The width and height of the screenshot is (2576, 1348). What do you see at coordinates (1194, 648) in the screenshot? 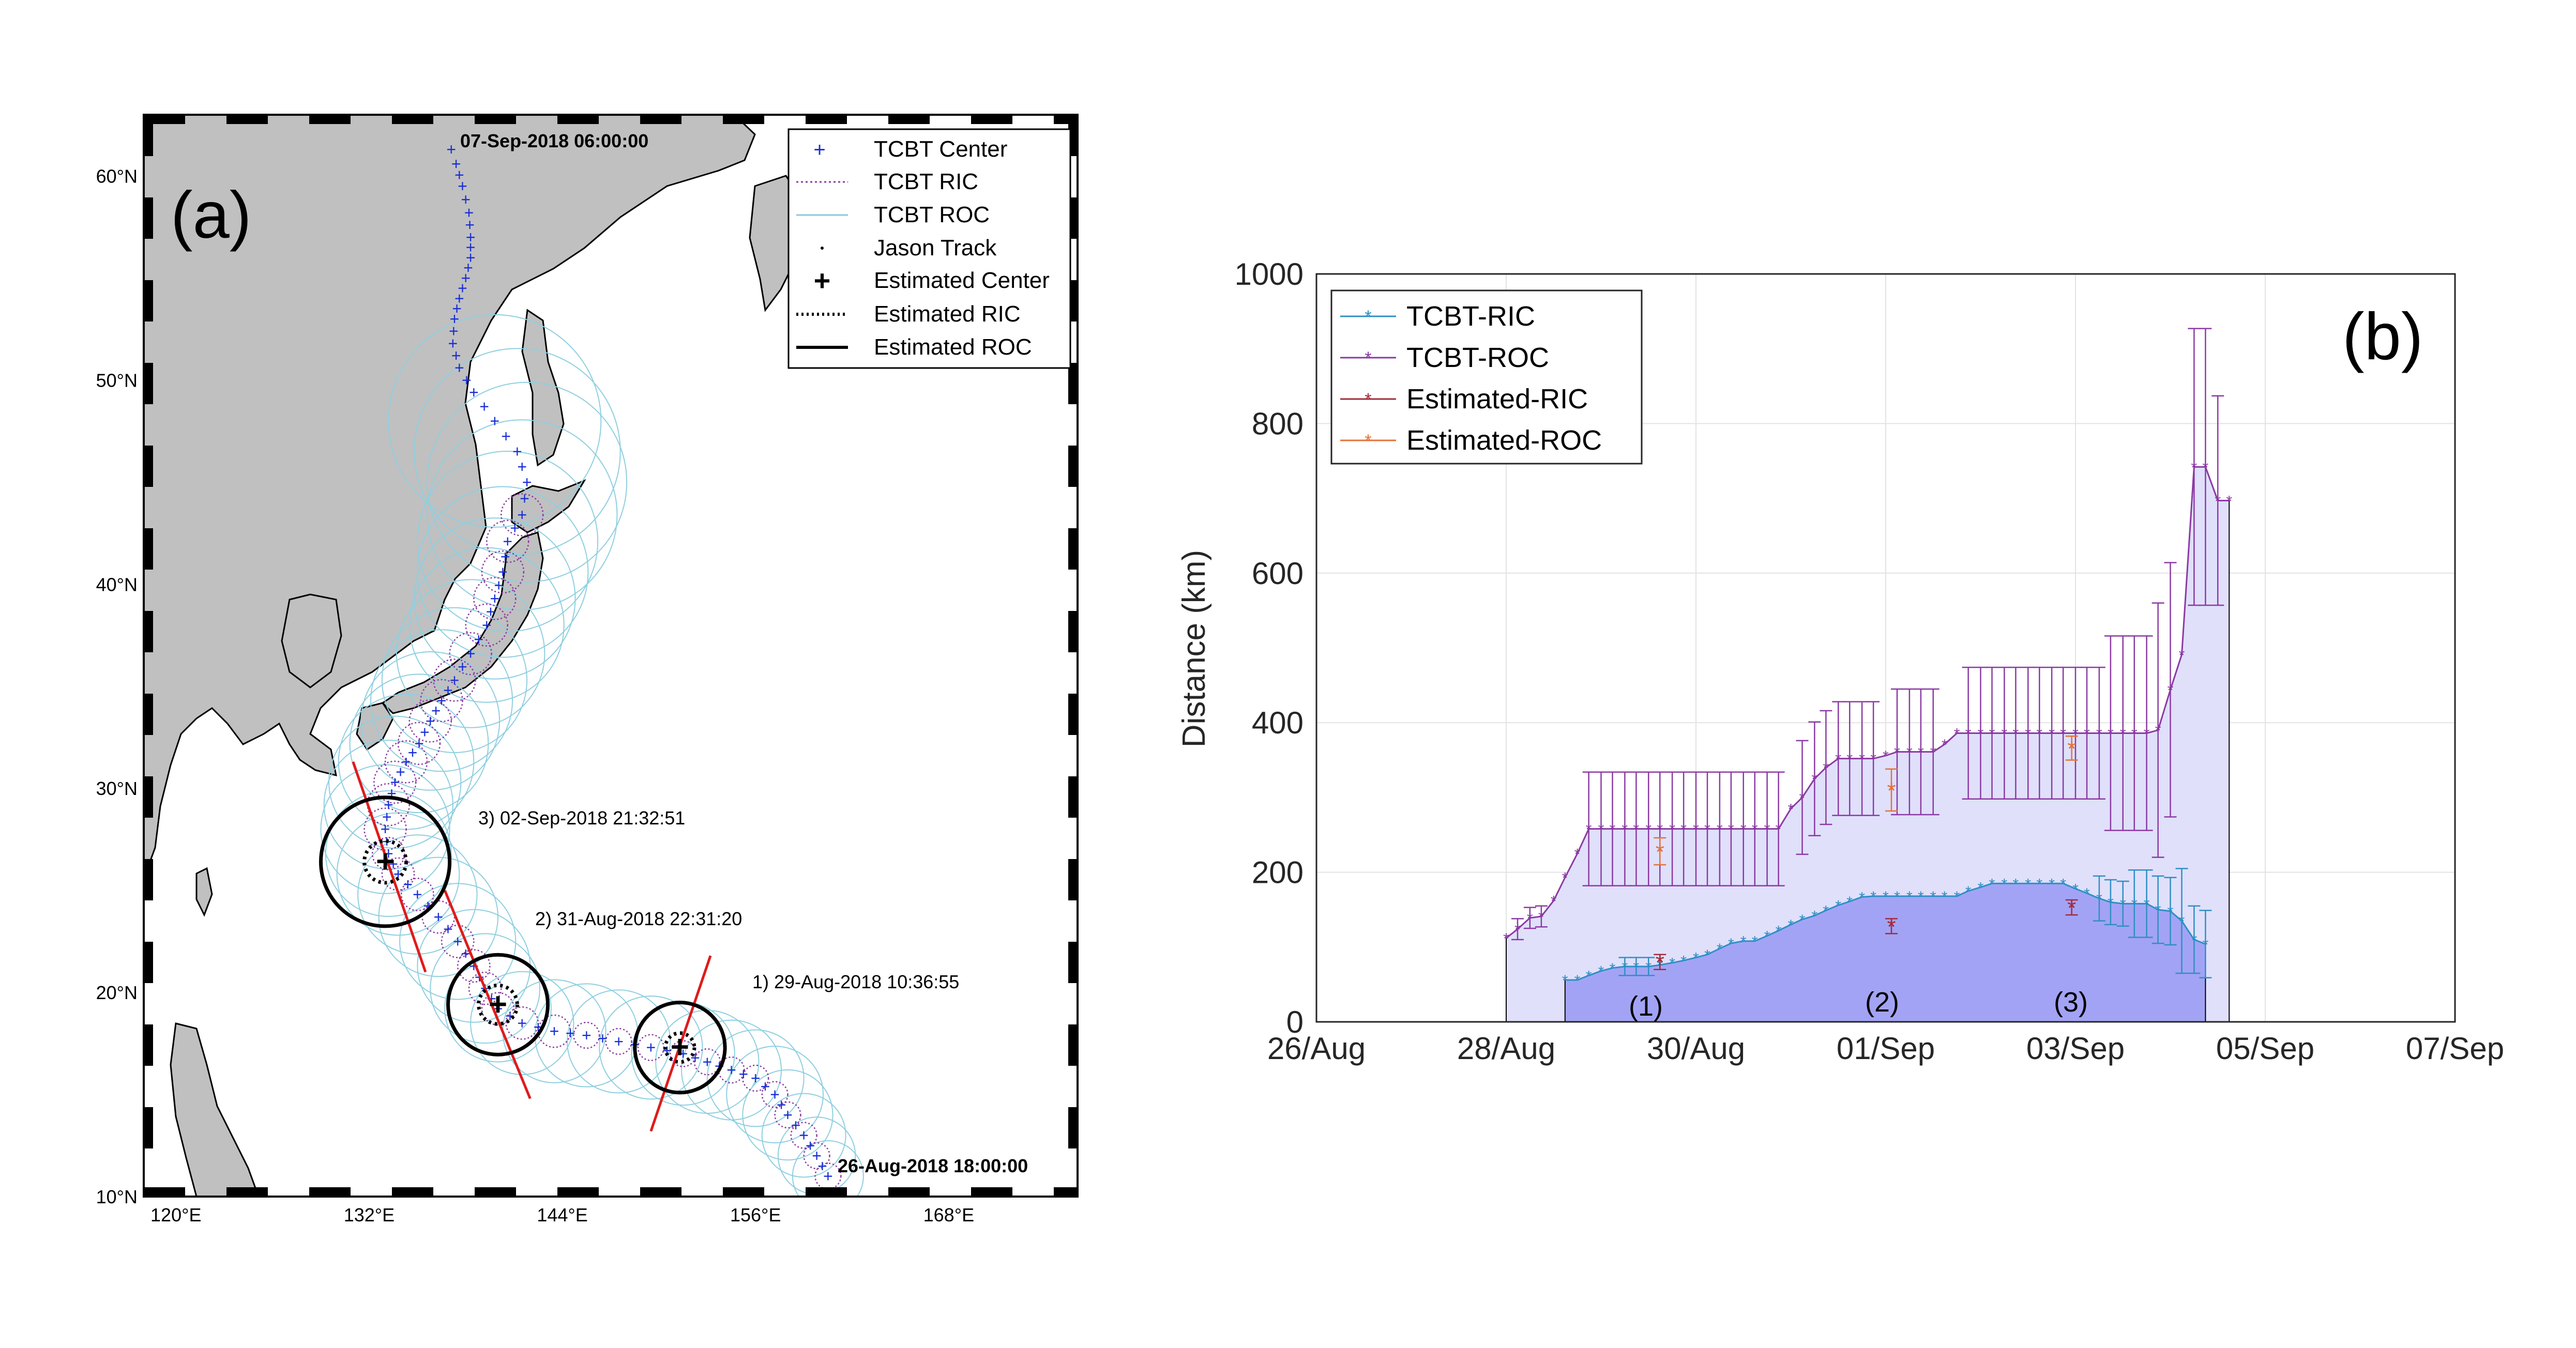
I see `plot-y-axis-label: Distance (km)` at bounding box center [1194, 648].